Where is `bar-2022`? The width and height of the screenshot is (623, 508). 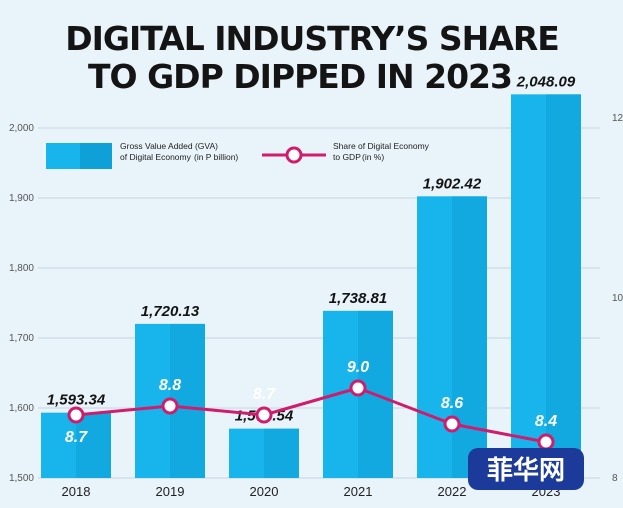 bar-2022 is located at coordinates (452, 337).